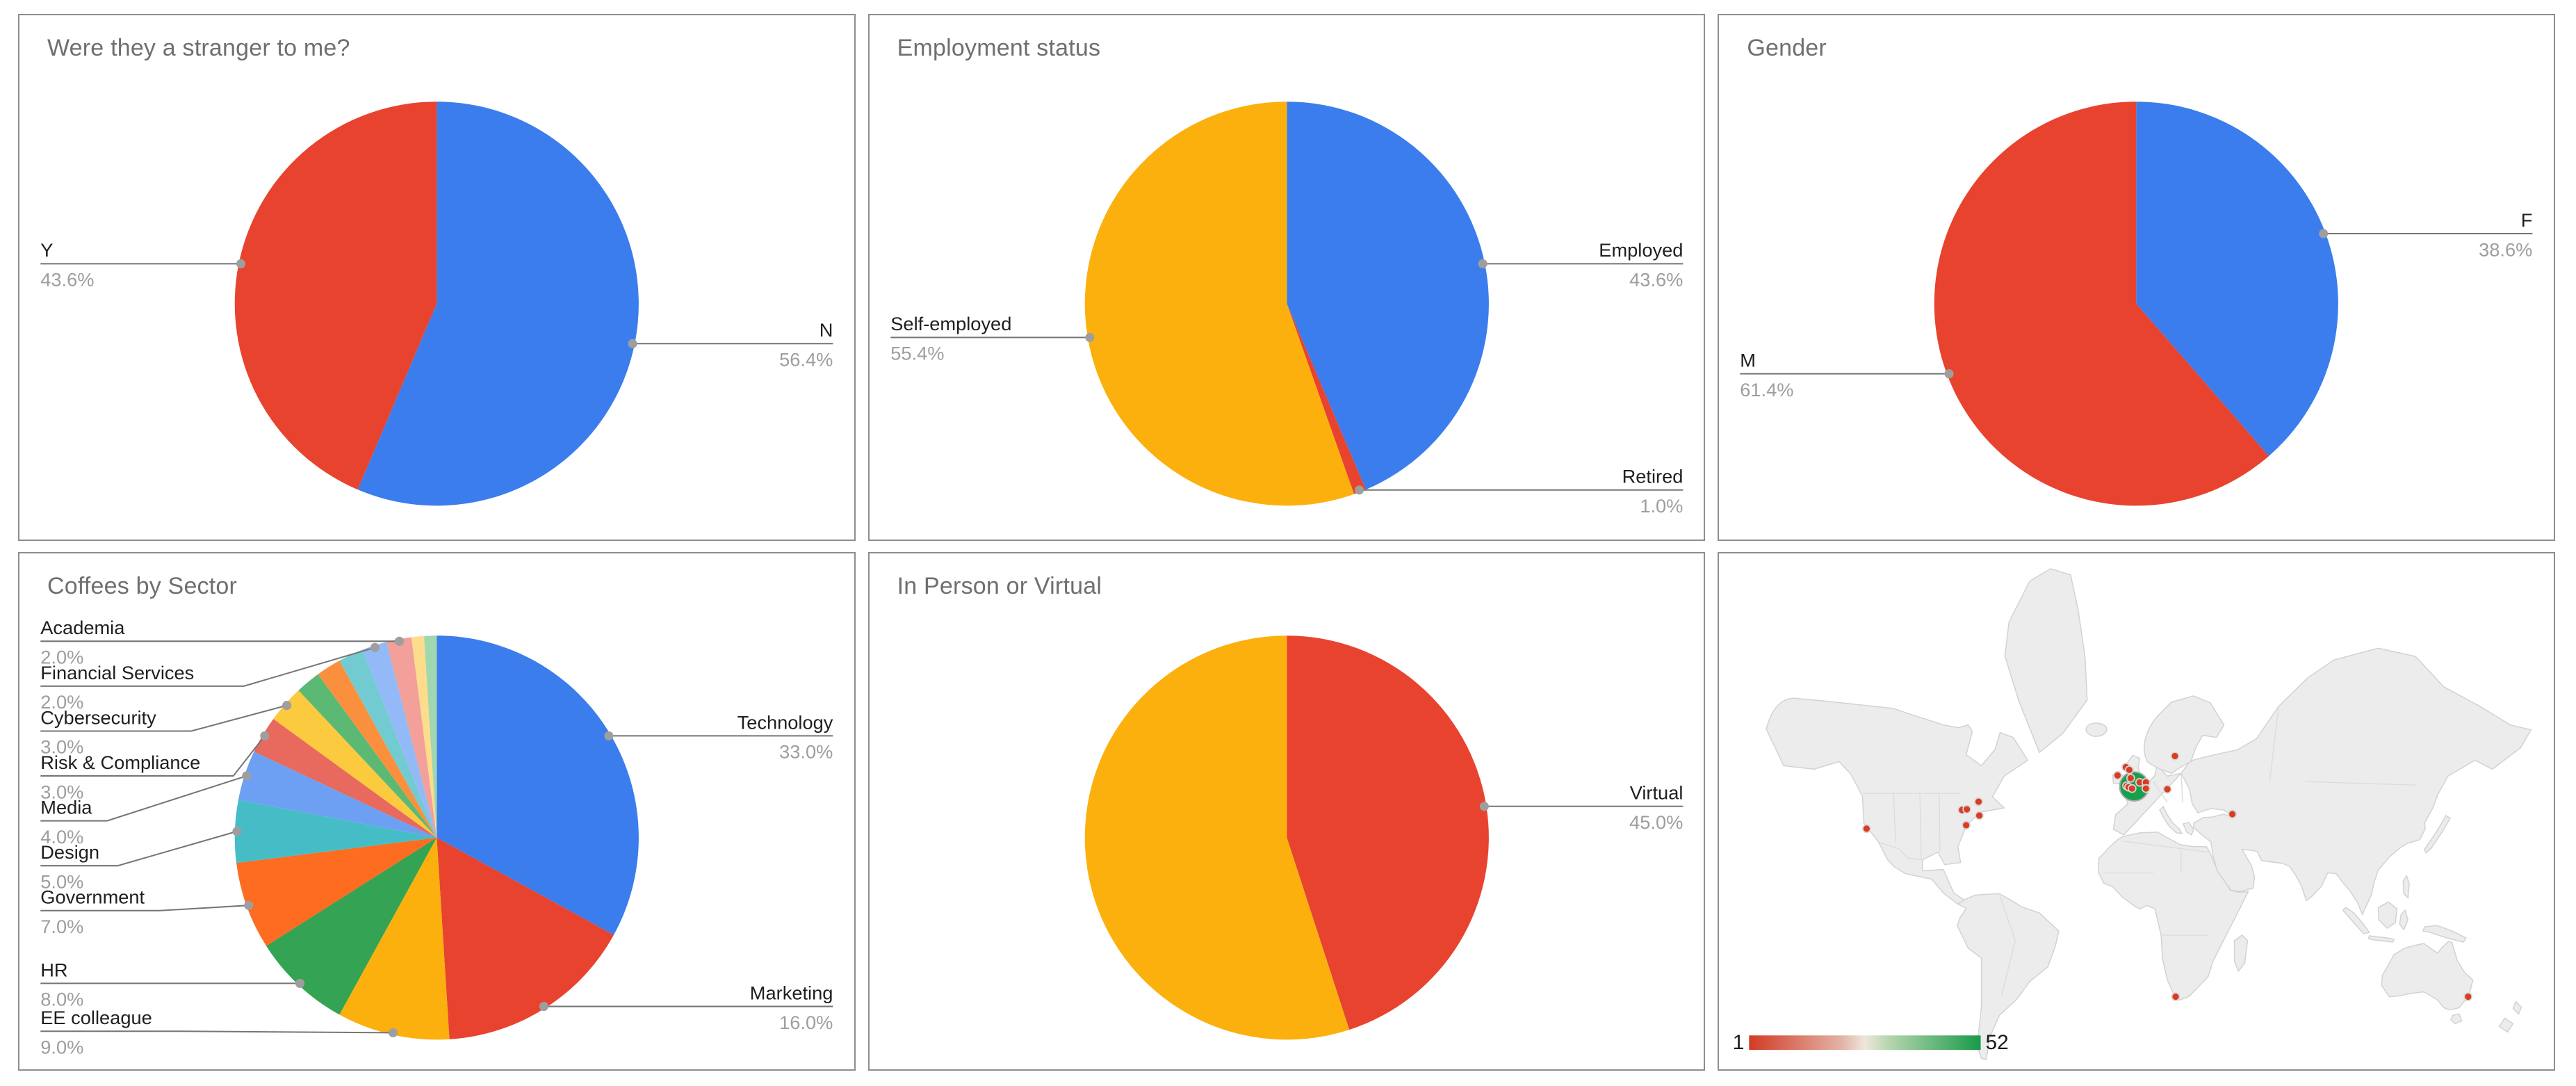  I want to click on slice-percentage: 45.0%, so click(1656, 822).